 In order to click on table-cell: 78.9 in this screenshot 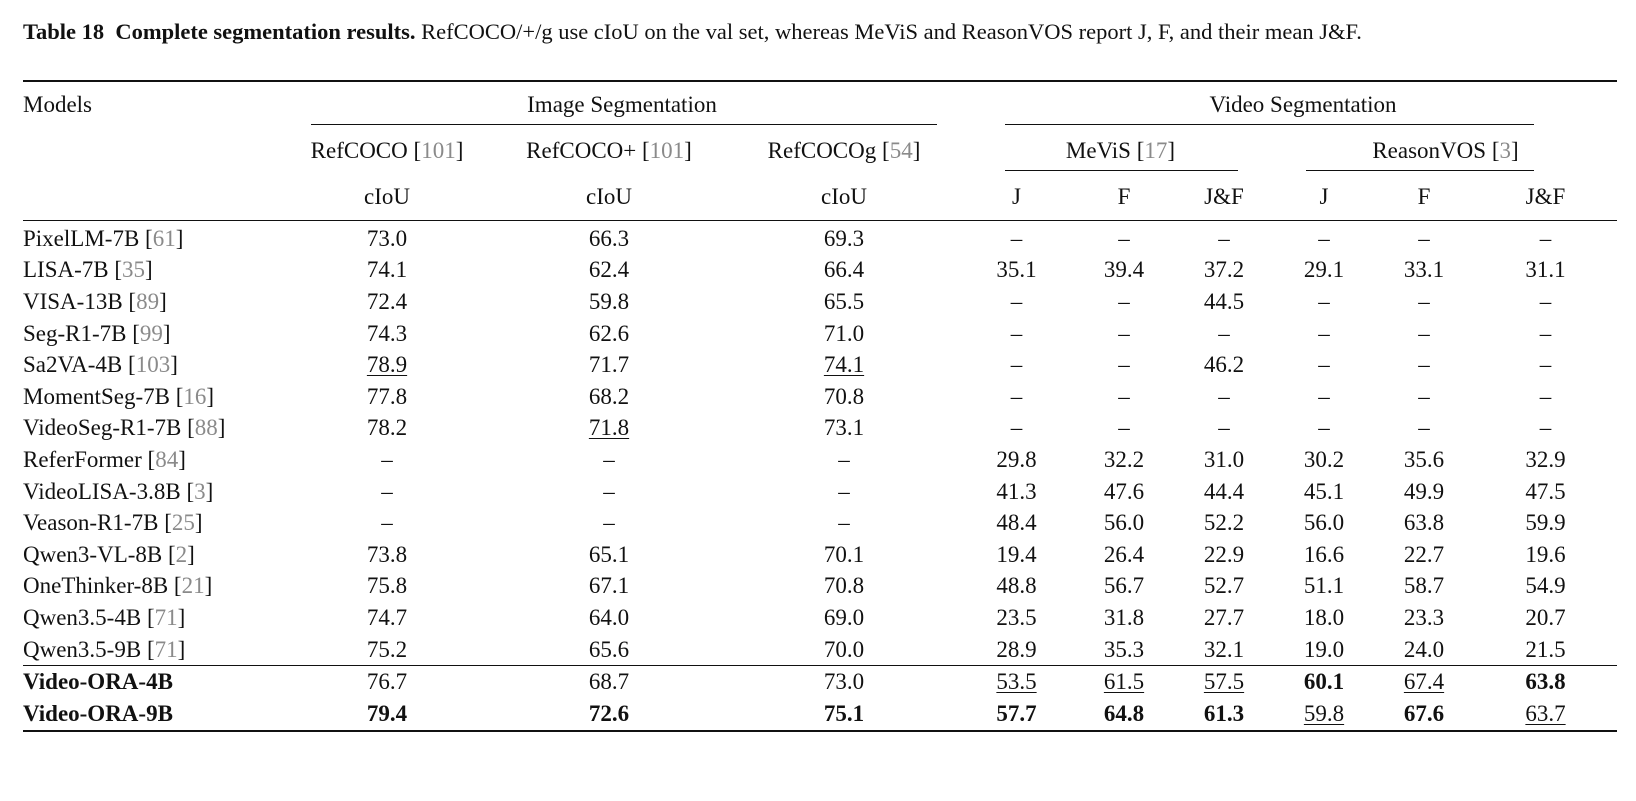, I will do `click(387, 365)`.